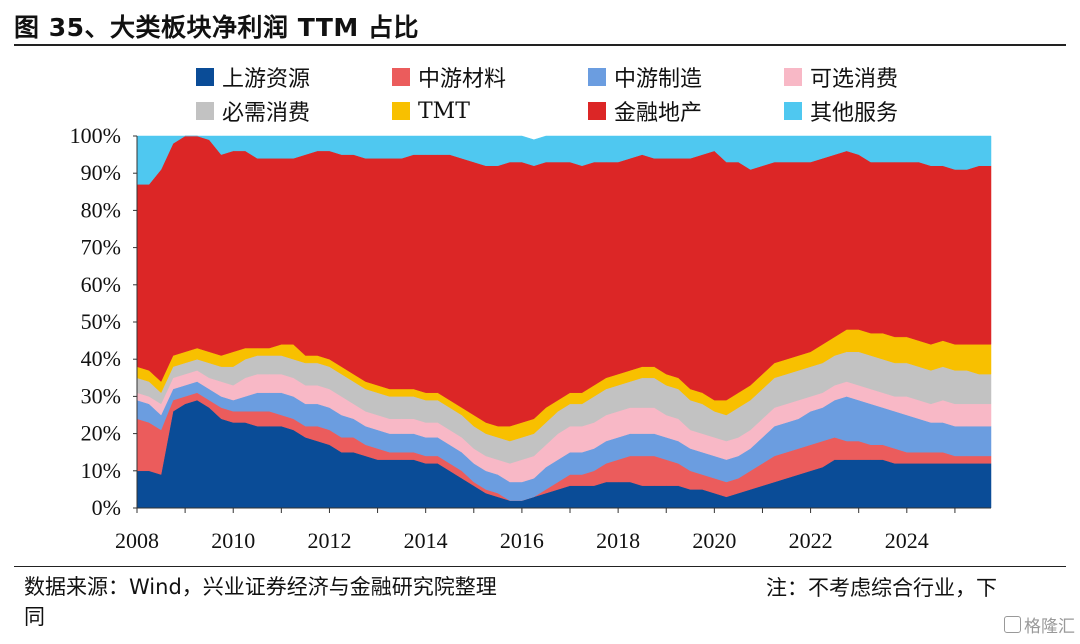 This screenshot has width=1080, height=644. I want to click on watermark-text: 格隆汇, so click(1049, 627).